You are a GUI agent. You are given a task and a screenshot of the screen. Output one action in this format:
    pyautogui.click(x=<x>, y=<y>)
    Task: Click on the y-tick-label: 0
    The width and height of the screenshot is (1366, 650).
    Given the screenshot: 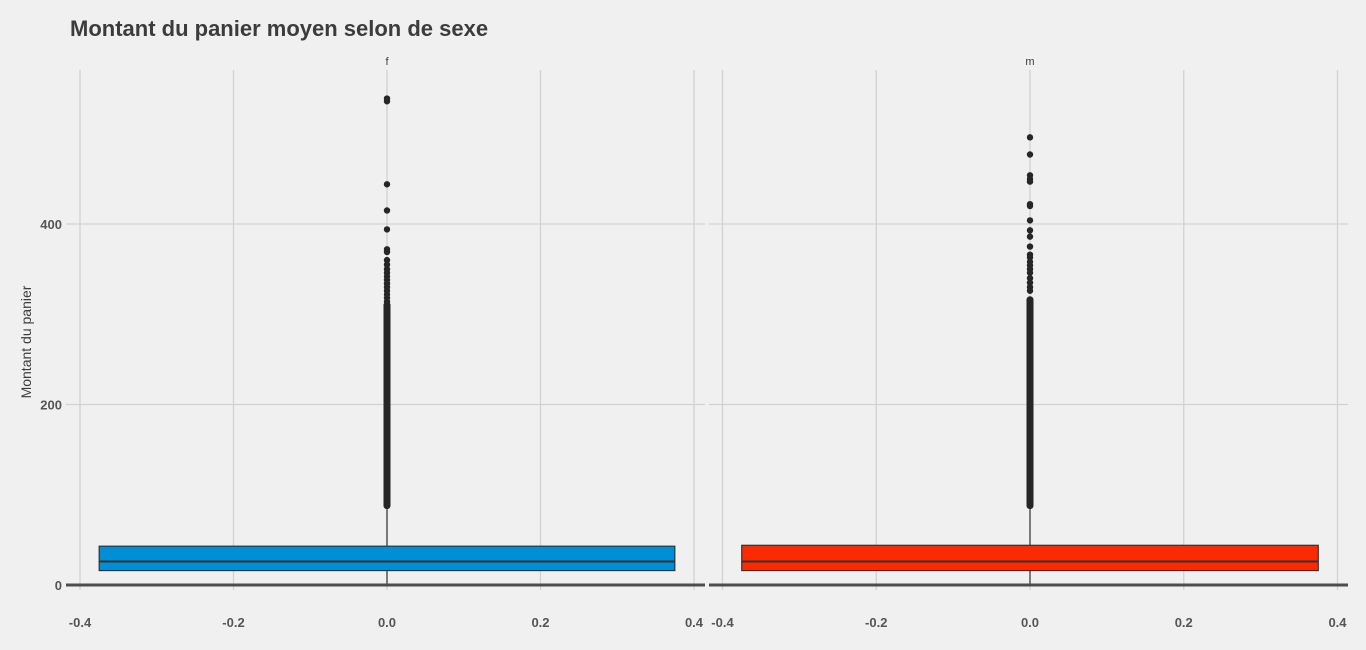 What is the action you would take?
    pyautogui.click(x=58, y=585)
    